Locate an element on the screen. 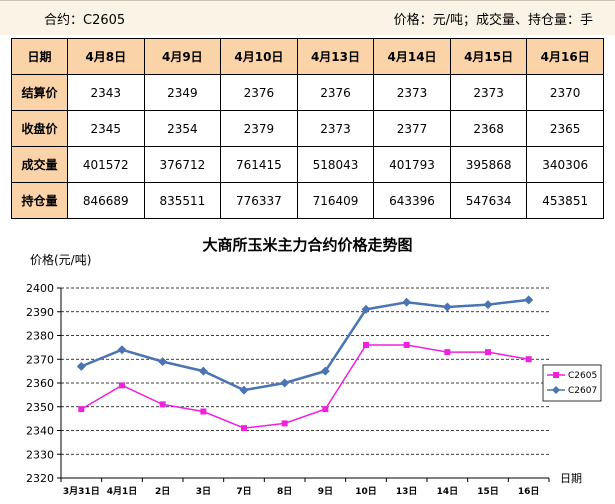 The width and height of the screenshot is (615, 504). series-line-C2607 is located at coordinates (304, 345).